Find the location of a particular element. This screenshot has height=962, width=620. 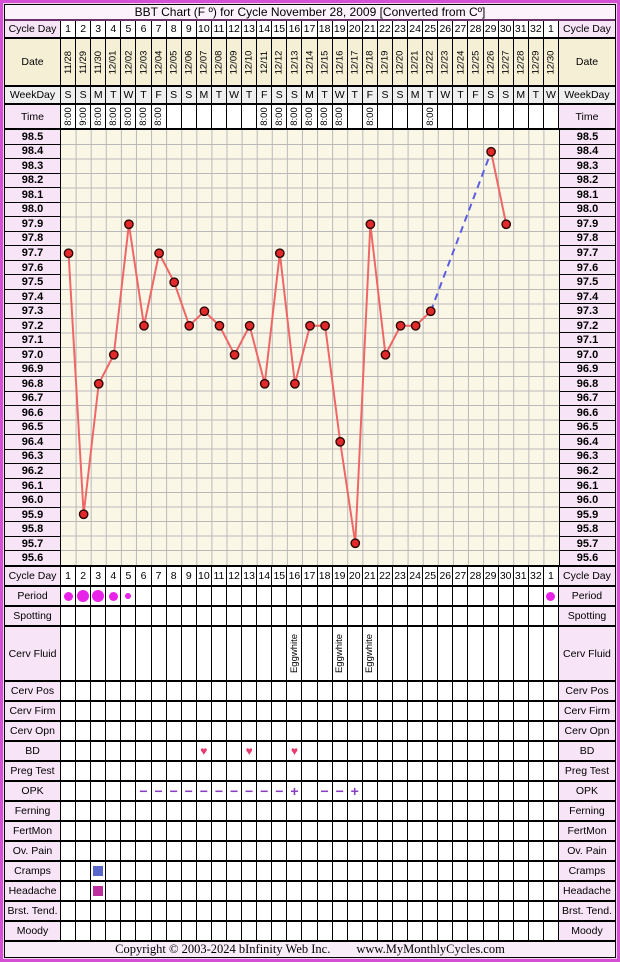

time-row-cell: 8:00 is located at coordinates (159, 116).